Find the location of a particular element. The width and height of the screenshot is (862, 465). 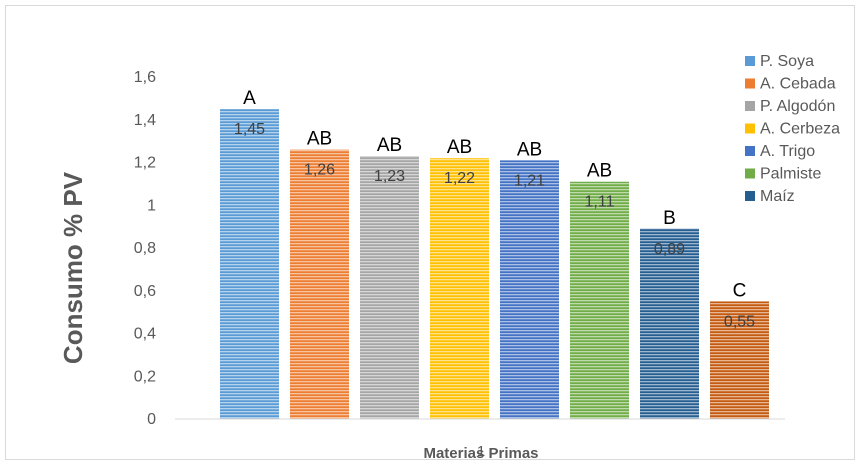

x-axis-title: Materias Primas is located at coordinates (480, 453).